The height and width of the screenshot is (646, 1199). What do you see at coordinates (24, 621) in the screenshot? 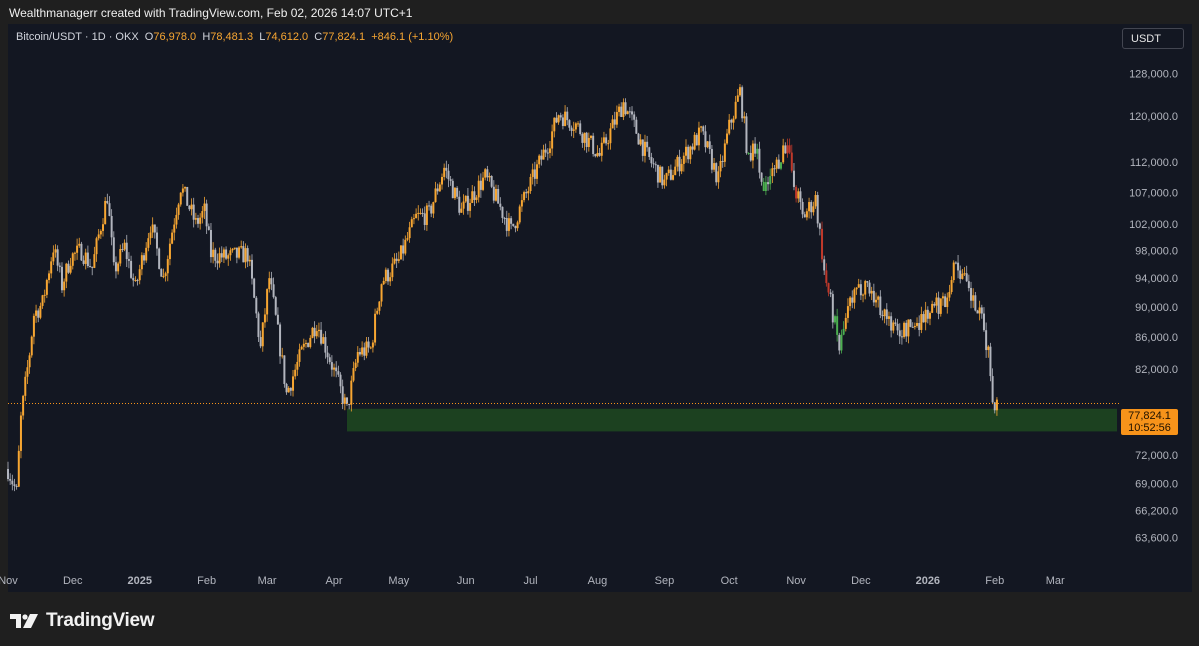
I see `tradingview-logo-icon` at bounding box center [24, 621].